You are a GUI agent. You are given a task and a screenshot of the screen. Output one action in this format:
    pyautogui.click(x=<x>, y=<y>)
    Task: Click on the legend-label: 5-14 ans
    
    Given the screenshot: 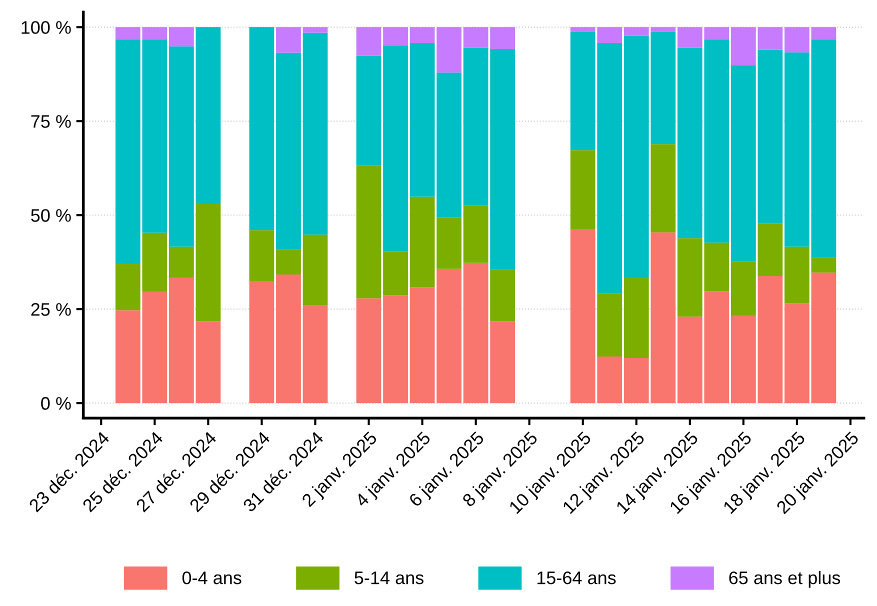 What is the action you would take?
    pyautogui.click(x=389, y=578)
    